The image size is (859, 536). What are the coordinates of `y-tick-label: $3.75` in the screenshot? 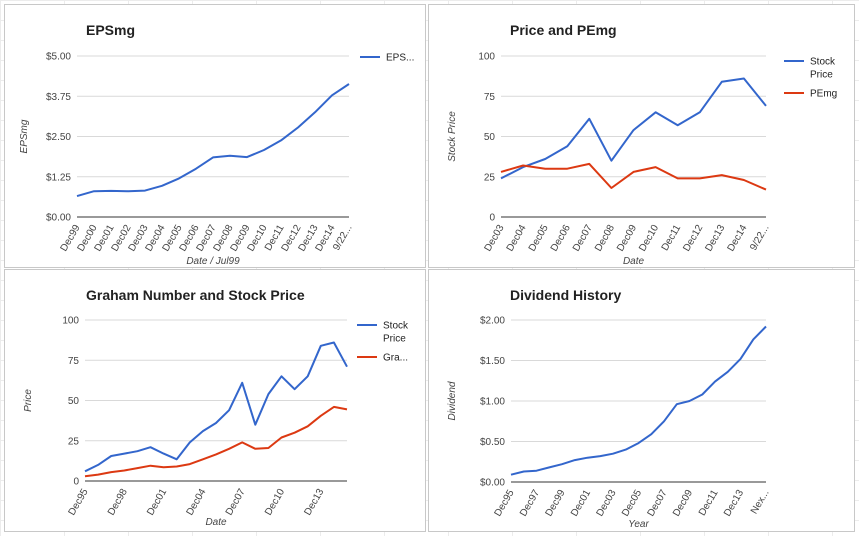 It's located at (58, 97).